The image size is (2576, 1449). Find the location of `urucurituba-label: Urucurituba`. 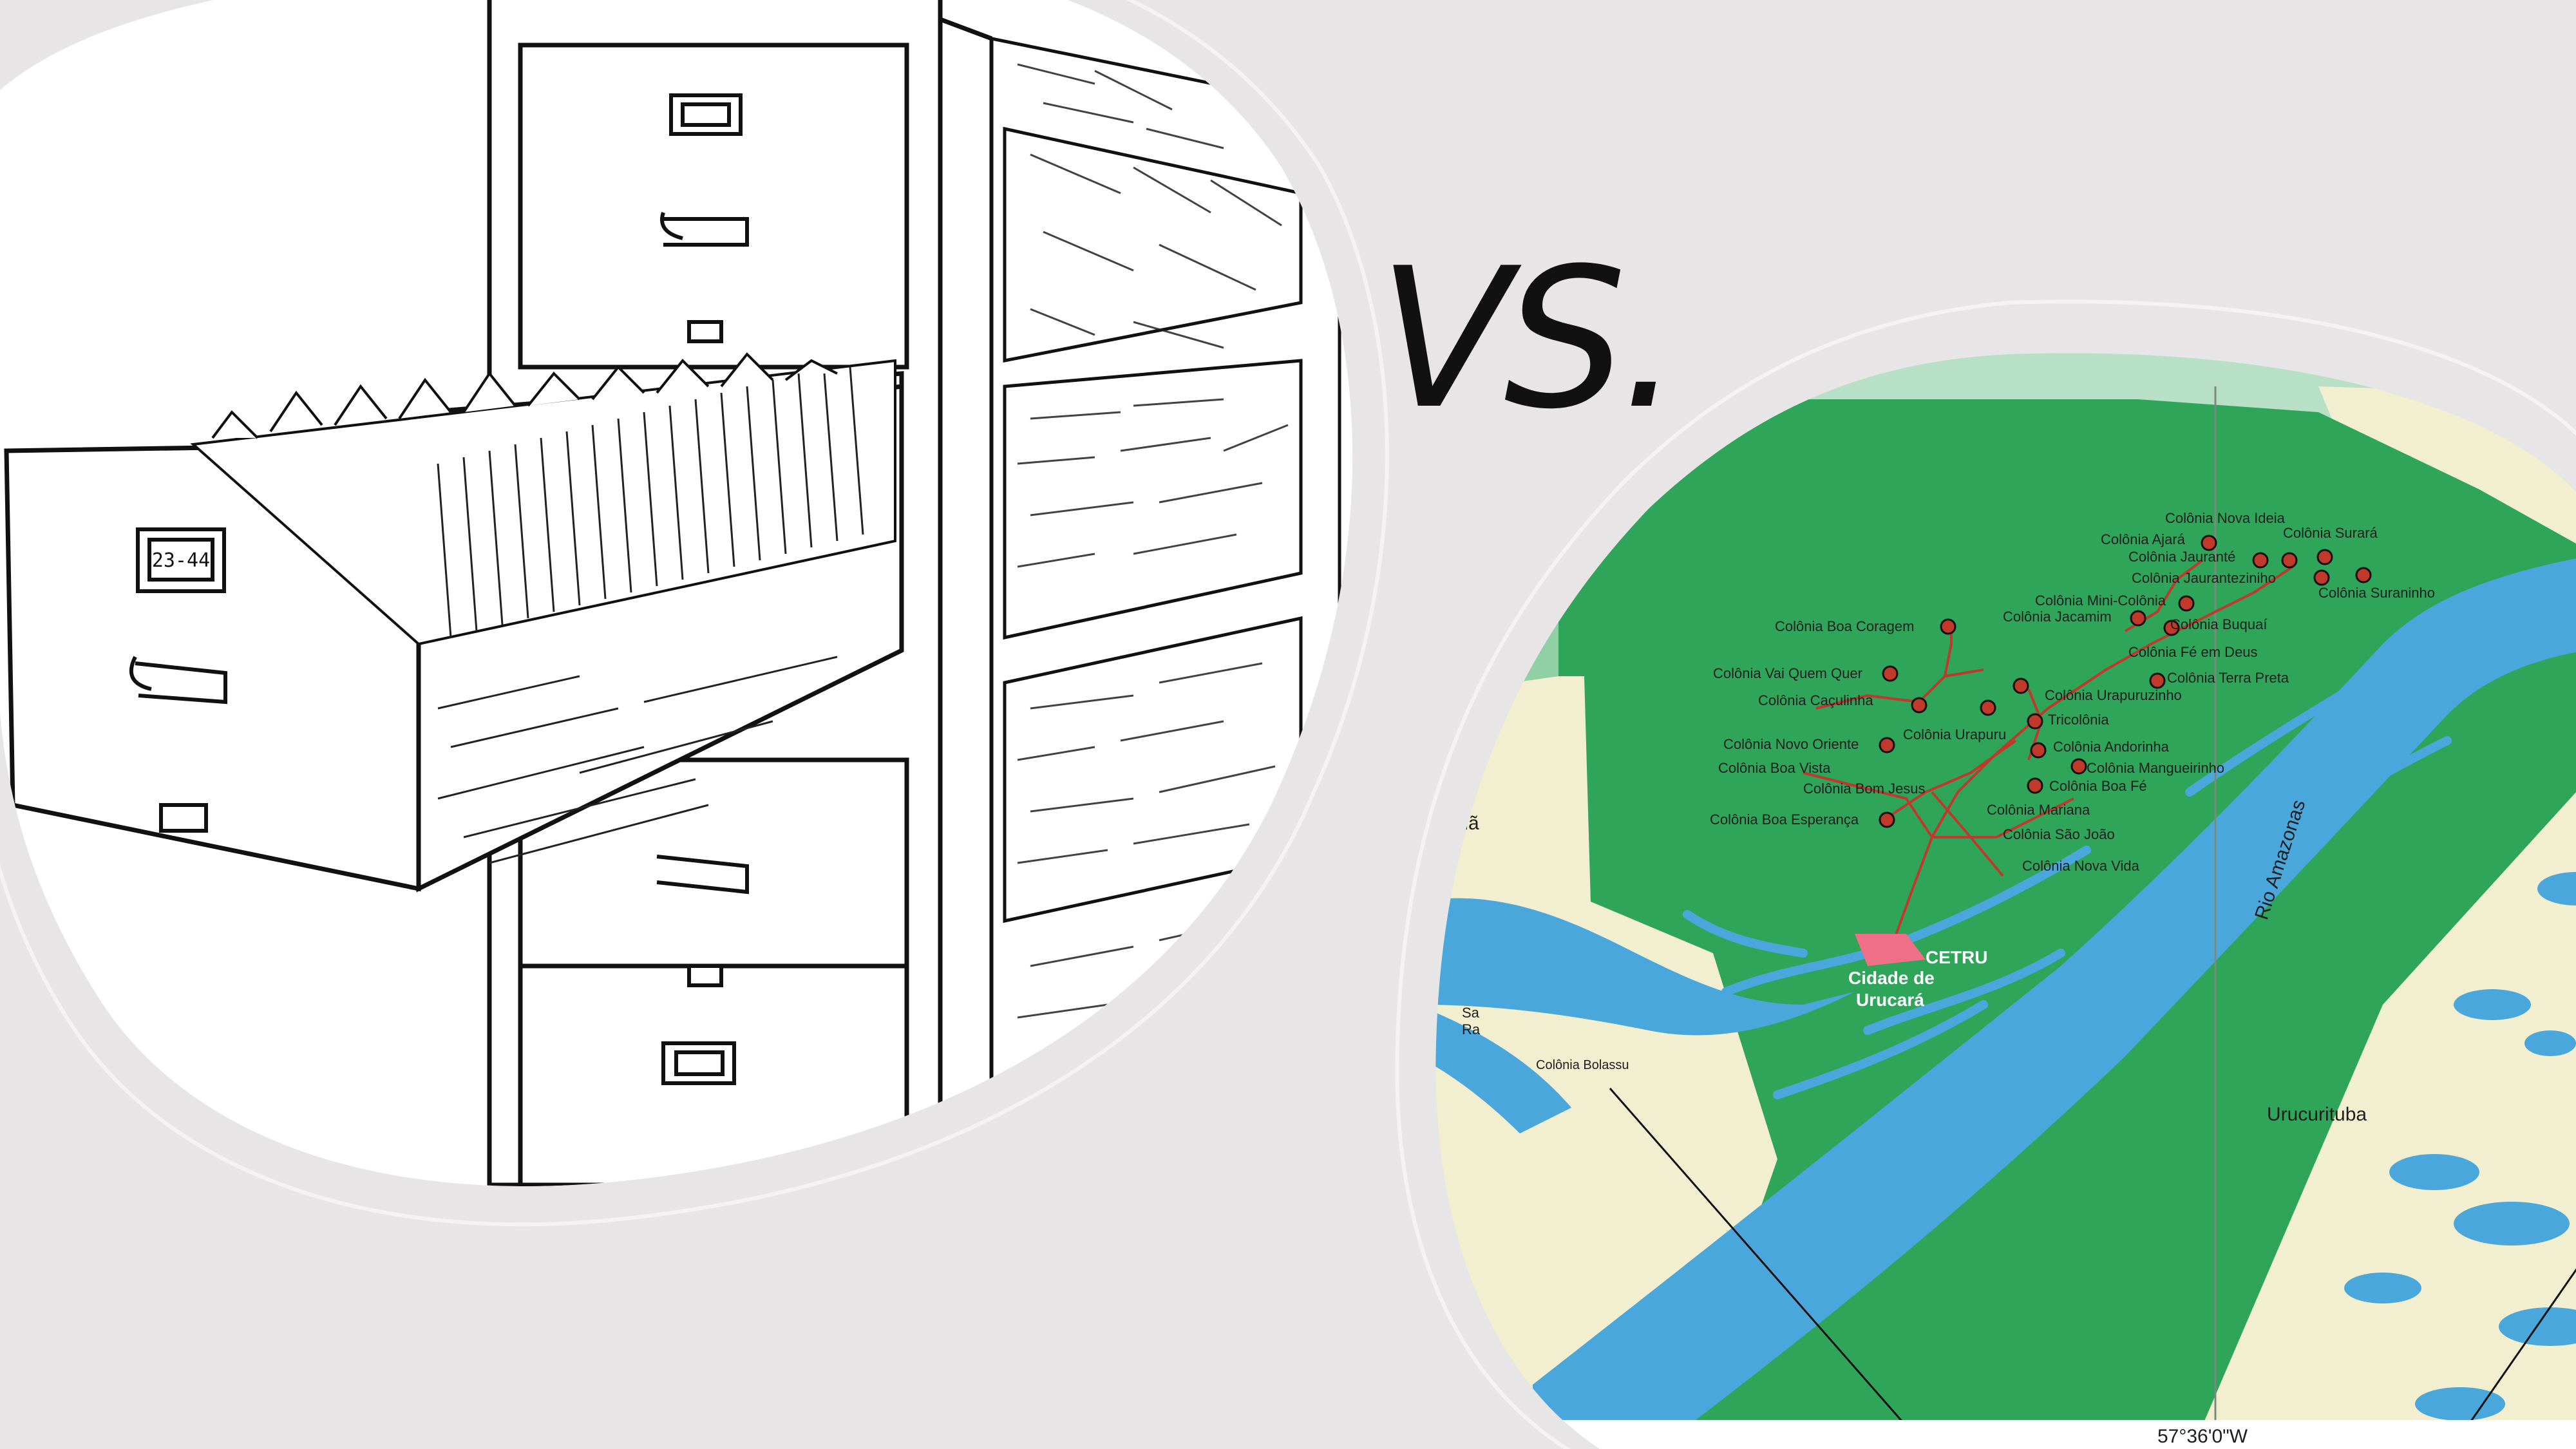

urucurituba-label: Urucurituba is located at coordinates (2317, 1114).